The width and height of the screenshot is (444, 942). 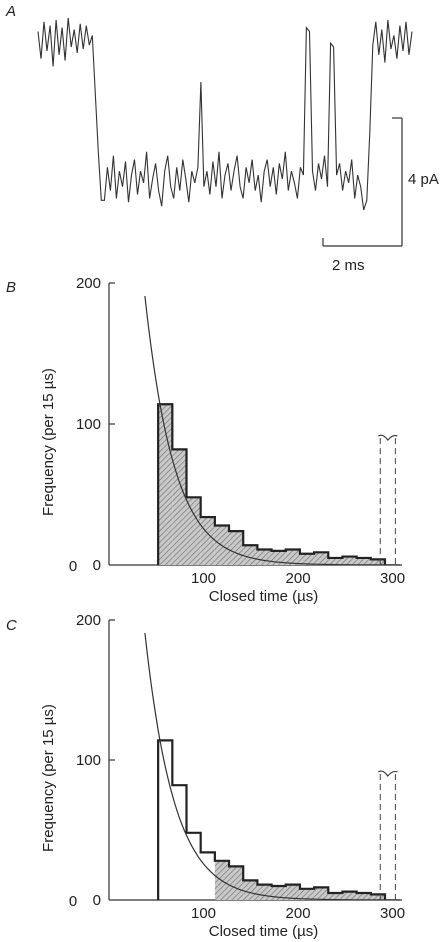 I want to click on scale-bar-current-label: 4 pA, so click(x=423, y=179).